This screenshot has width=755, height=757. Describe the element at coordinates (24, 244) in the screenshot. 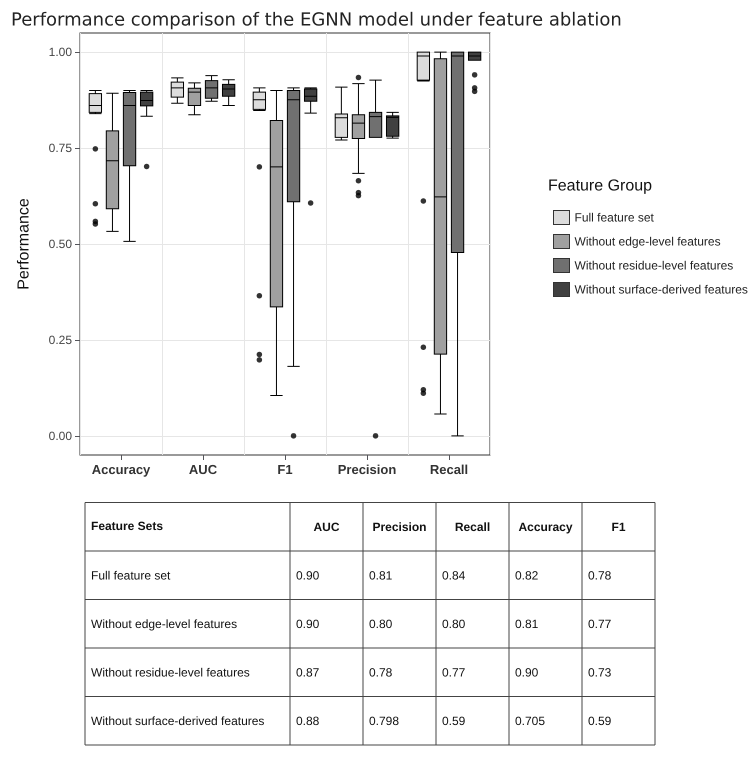

I see `y-axis-title: Performance` at that location.